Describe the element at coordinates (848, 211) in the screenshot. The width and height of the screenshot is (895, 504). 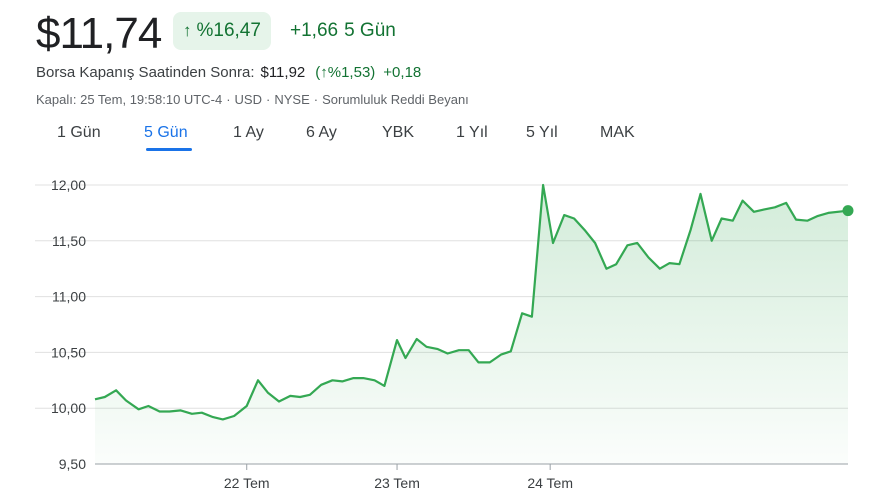
I see `last-price-dot` at that location.